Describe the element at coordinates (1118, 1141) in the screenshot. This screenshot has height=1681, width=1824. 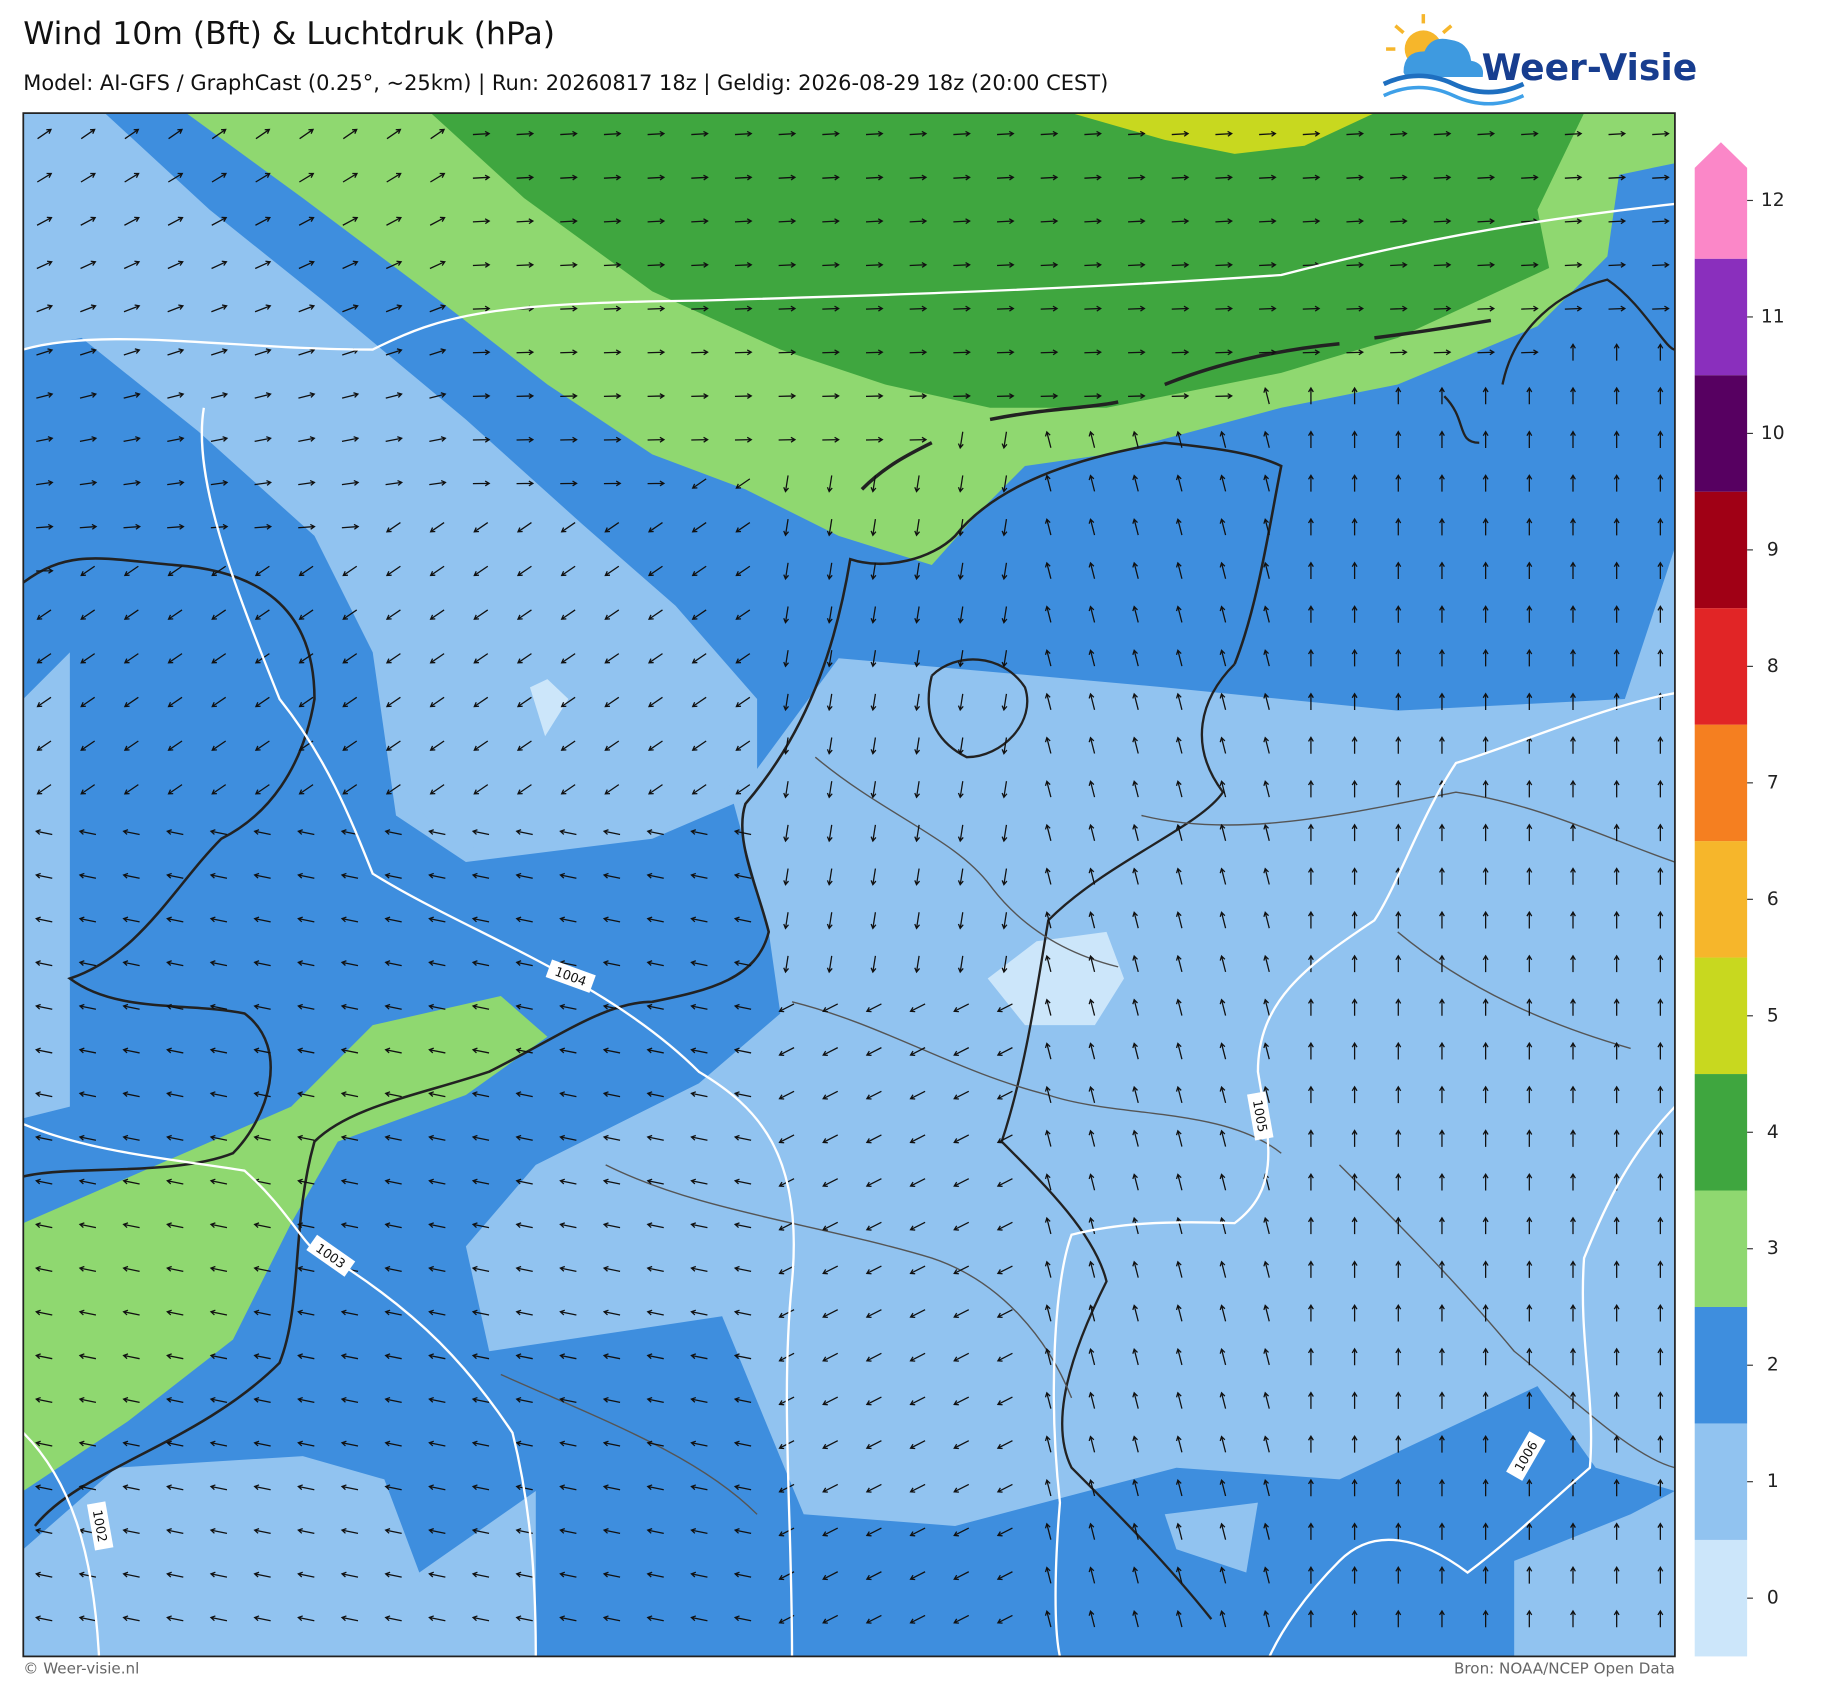
I see `coastline` at that location.